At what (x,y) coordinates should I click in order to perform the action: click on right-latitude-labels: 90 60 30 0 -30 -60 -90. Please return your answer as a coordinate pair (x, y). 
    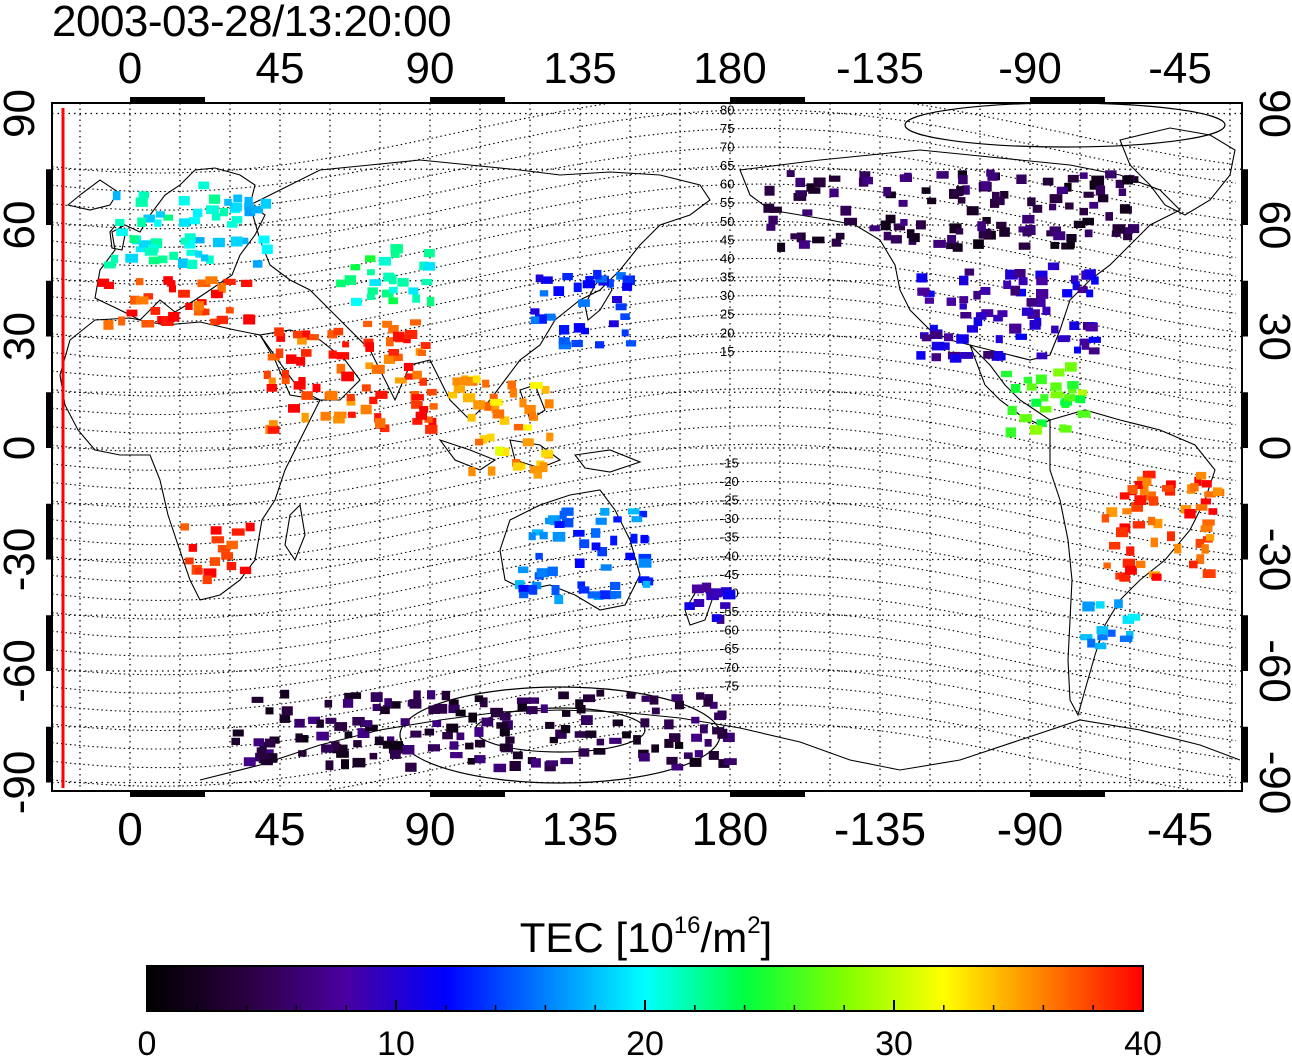
    Looking at the image, I should click on (1271, 451).